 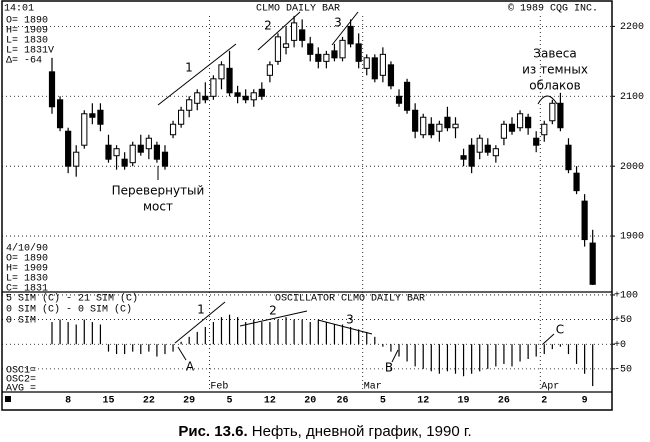 I want to click on info-readout: Δ= -64, so click(x=24, y=61).